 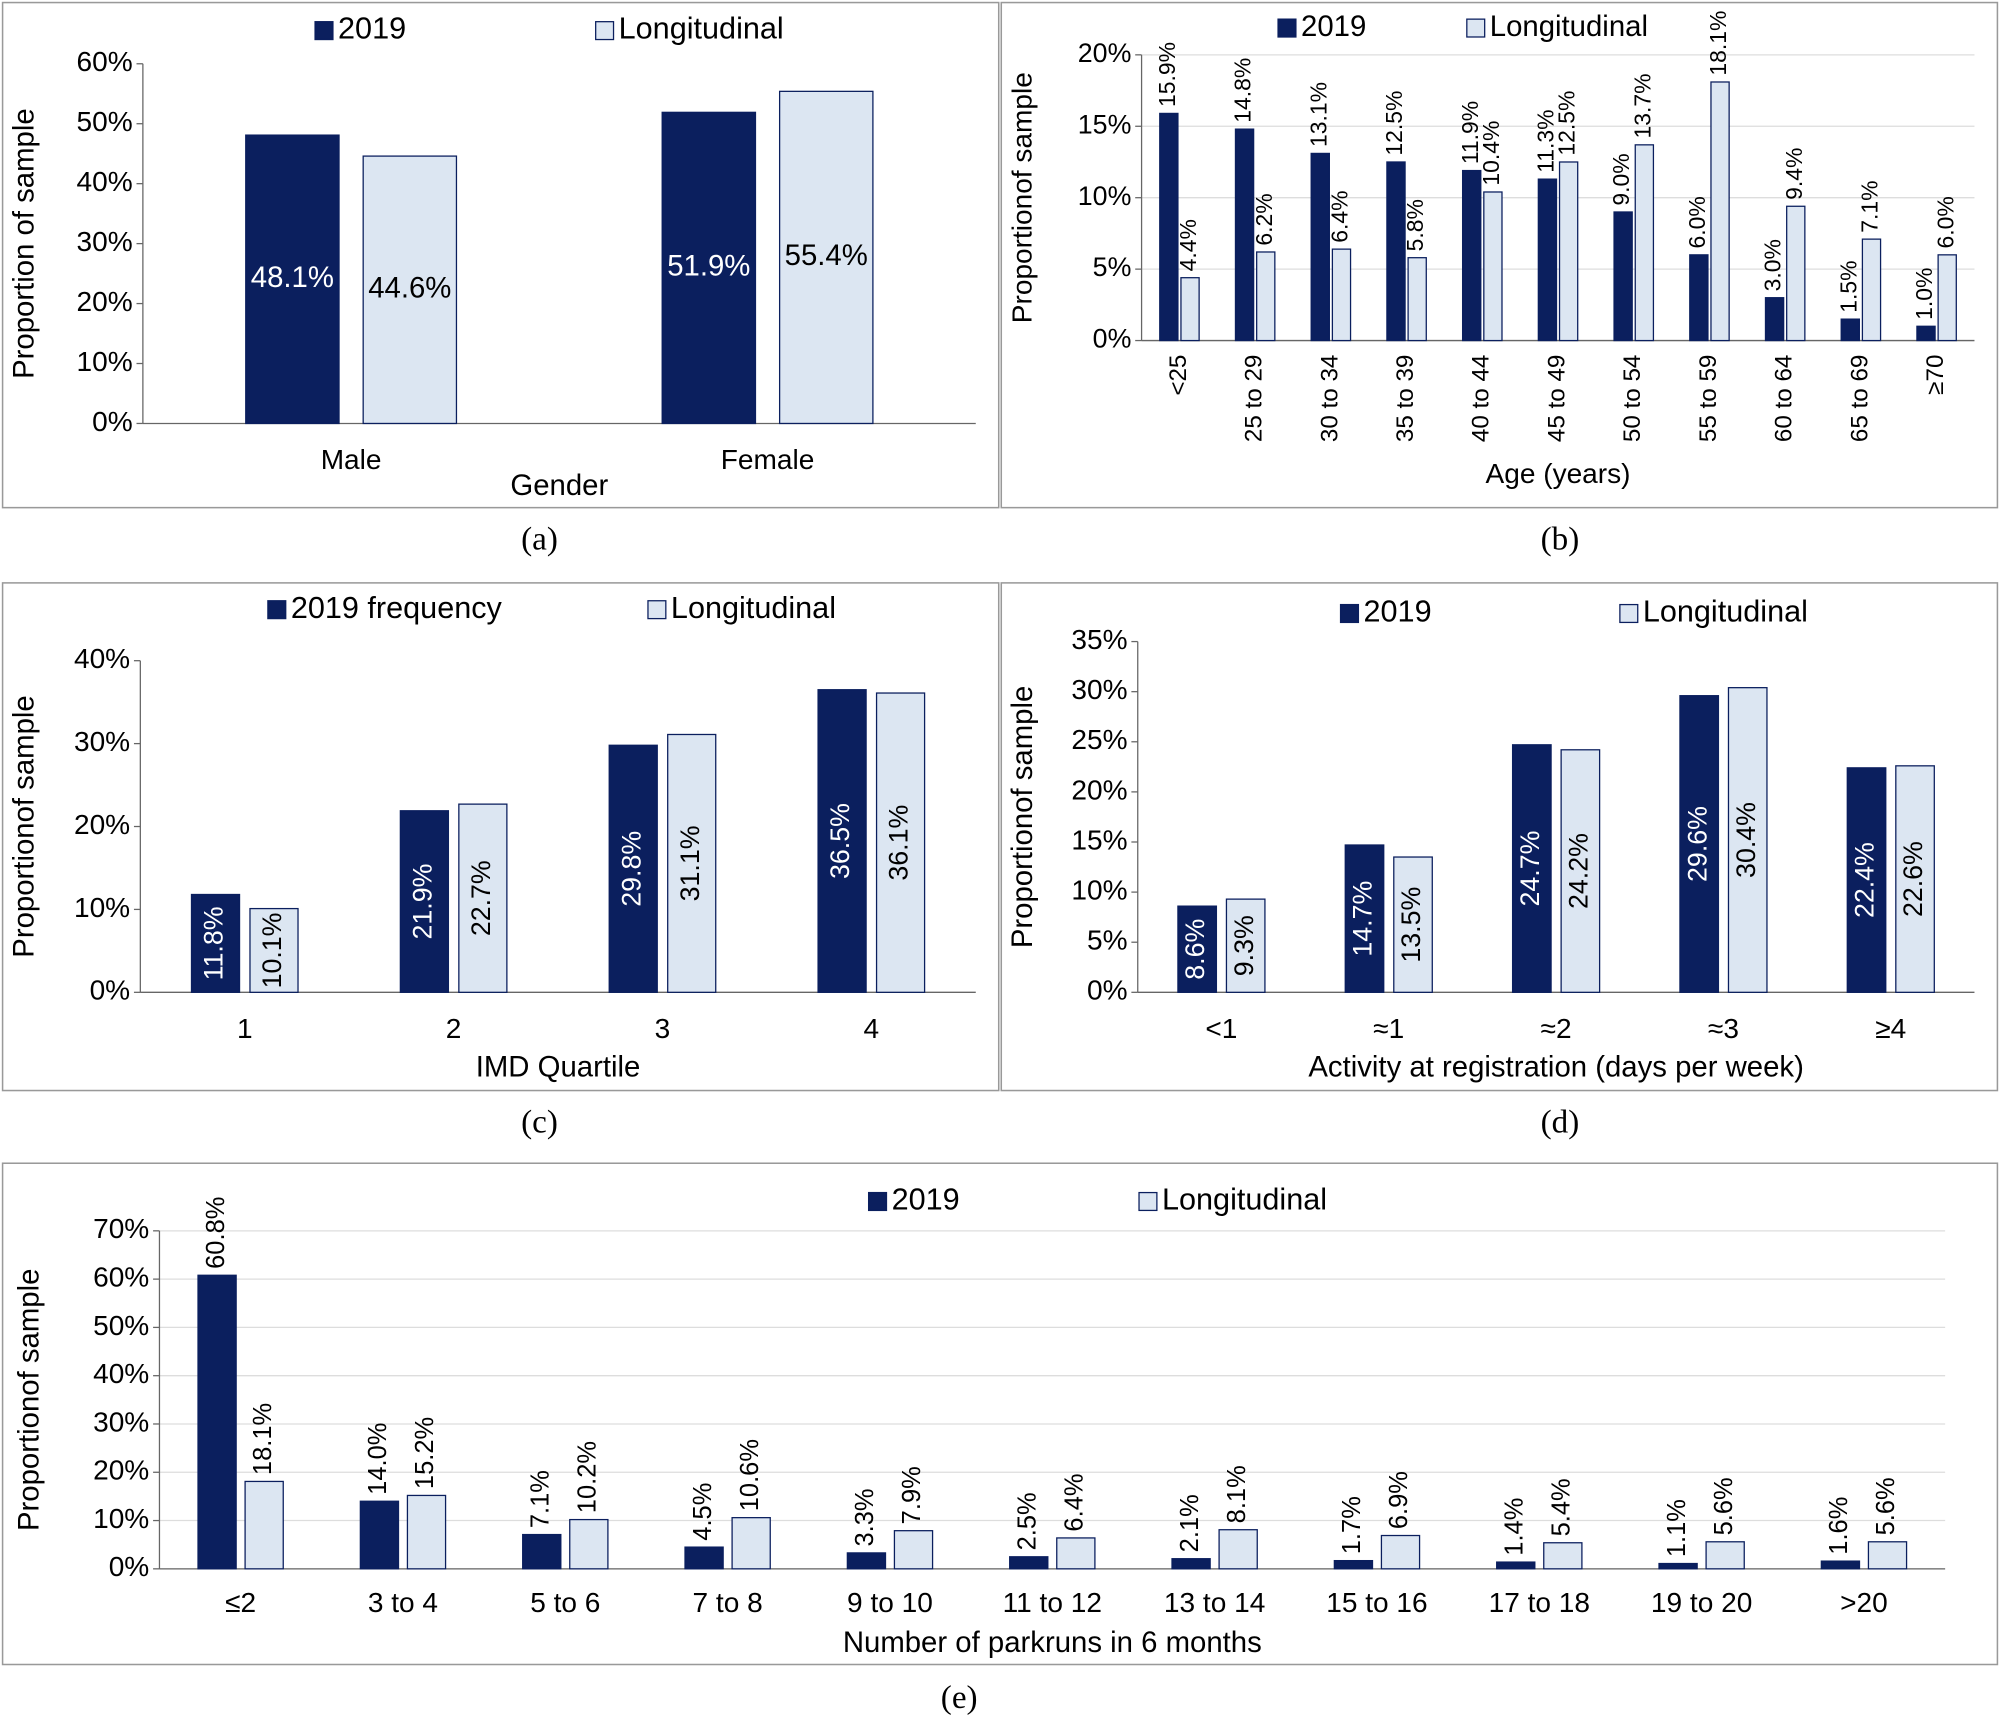 What do you see at coordinates (1264, 219) in the screenshot?
I see `value-label: 6.2%` at bounding box center [1264, 219].